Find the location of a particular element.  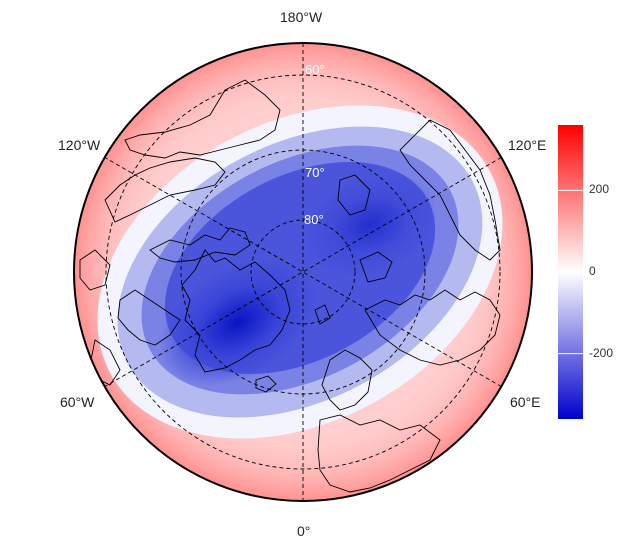

lon-label-0: 0° is located at coordinates (304, 531).